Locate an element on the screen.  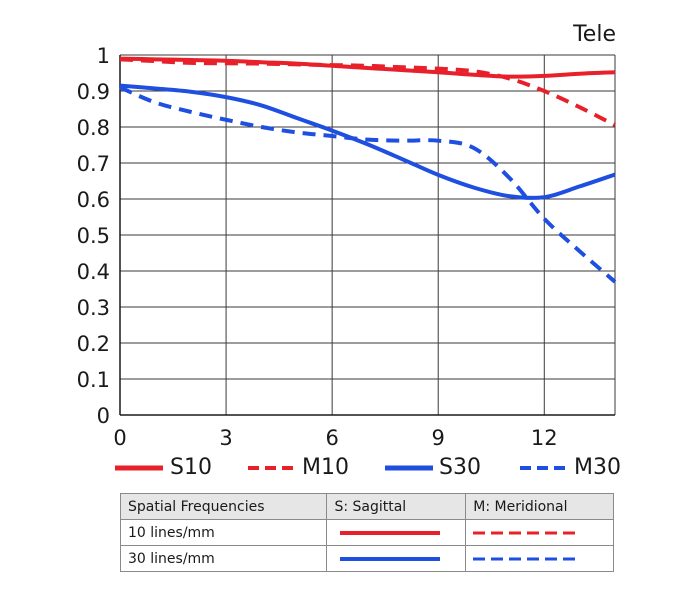
x-tick-label: 12 is located at coordinates (544, 438).